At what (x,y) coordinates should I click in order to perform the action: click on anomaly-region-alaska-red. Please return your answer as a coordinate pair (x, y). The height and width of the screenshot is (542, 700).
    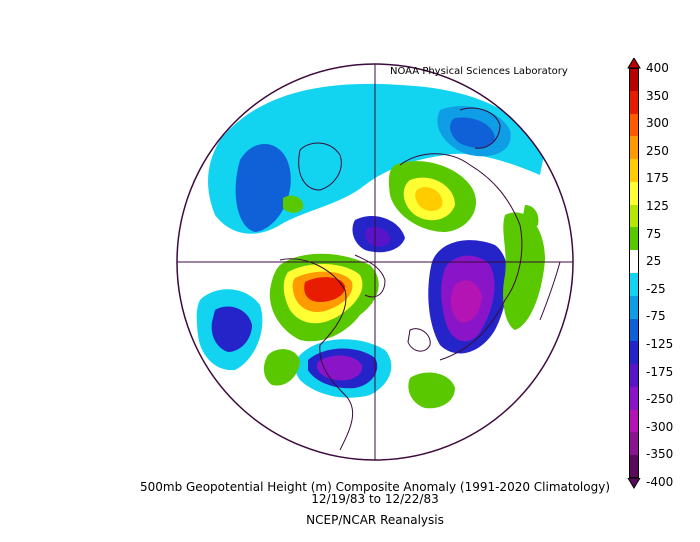
    Looking at the image, I should click on (325, 289).